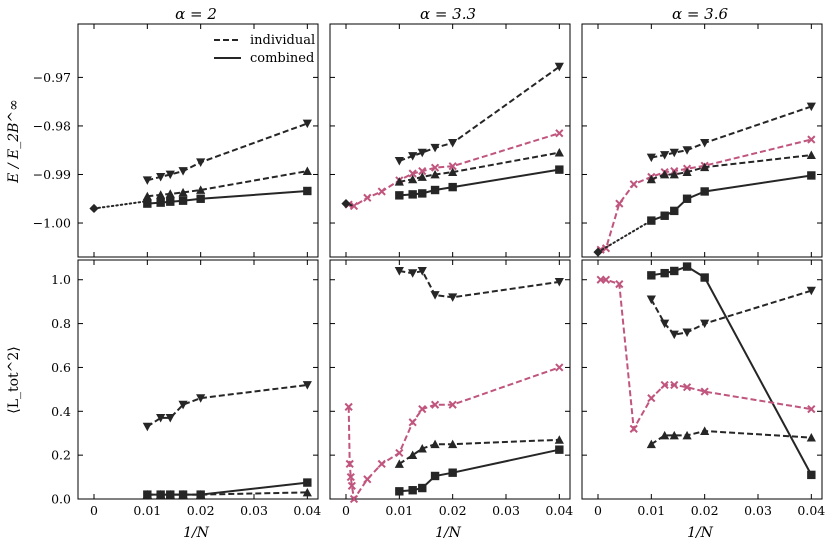 The image size is (830, 544). What do you see at coordinates (198, 140) in the screenshot?
I see `axes-frame-1-energy` at bounding box center [198, 140].